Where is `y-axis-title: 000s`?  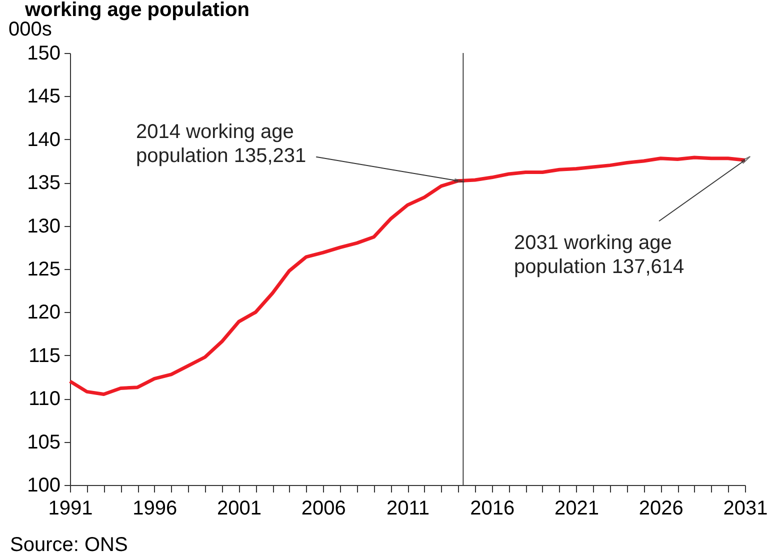 y-axis-title: 000s is located at coordinates (30, 29).